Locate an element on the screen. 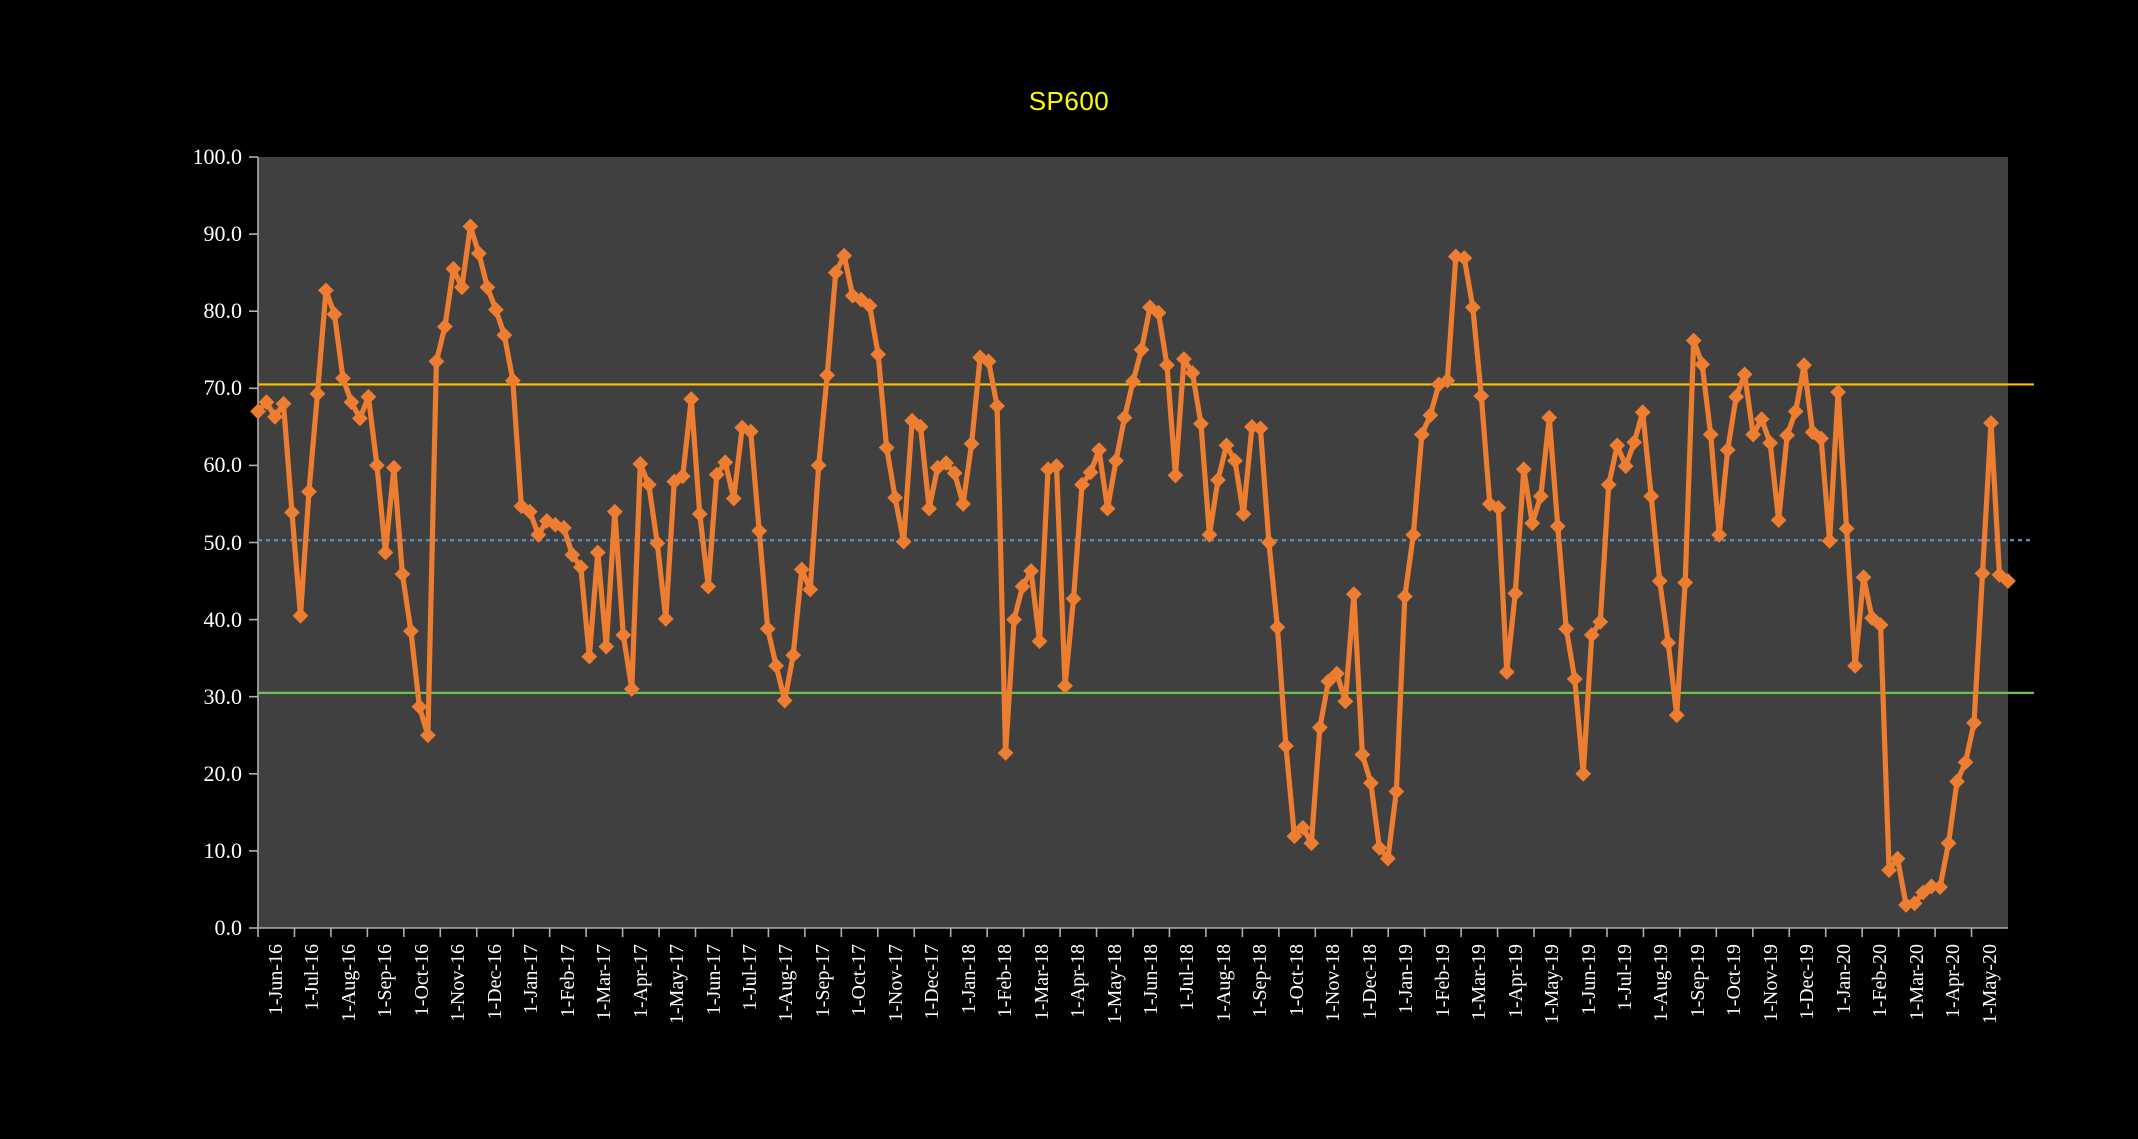  y-tick-label: 10.0 is located at coordinates (223, 850).